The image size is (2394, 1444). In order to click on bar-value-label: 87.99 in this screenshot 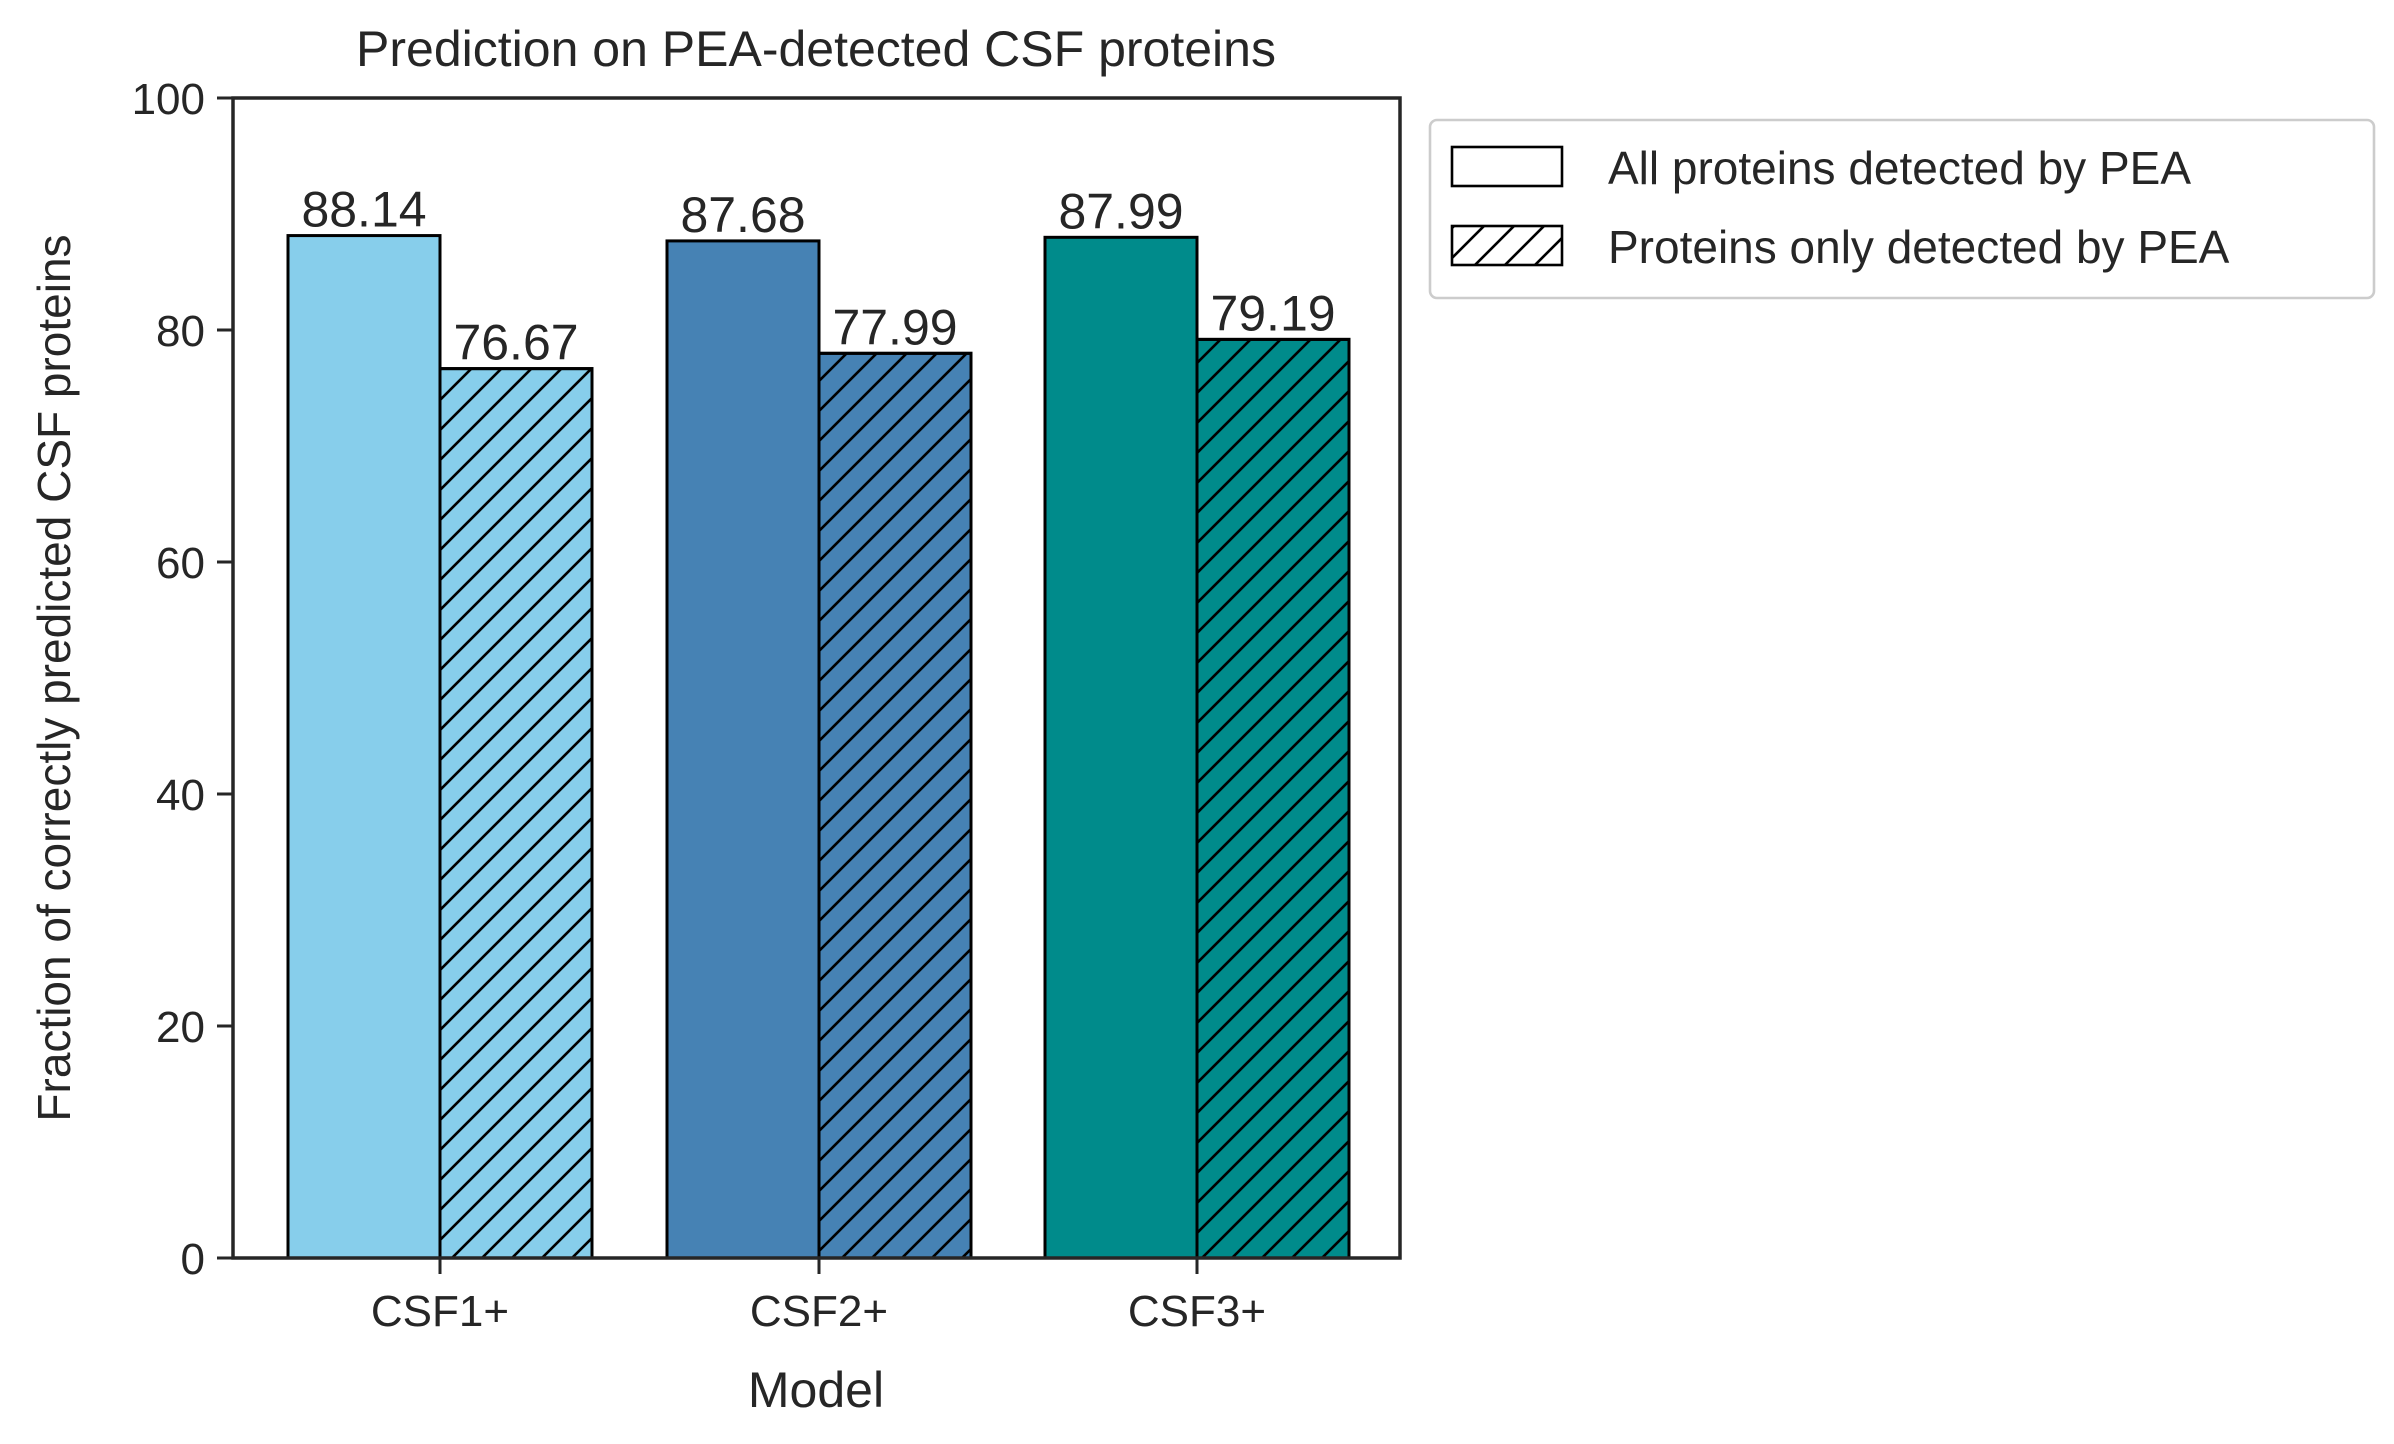, I will do `click(1120, 211)`.